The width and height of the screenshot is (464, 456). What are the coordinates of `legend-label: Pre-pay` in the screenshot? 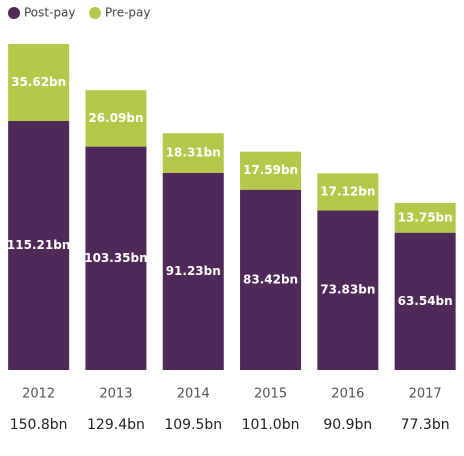 It's located at (127, 13).